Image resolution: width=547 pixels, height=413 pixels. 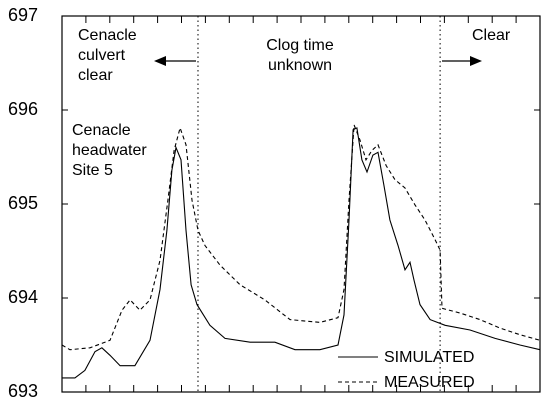 What do you see at coordinates (429, 382) in the screenshot?
I see `legend-label: MEASURED` at bounding box center [429, 382].